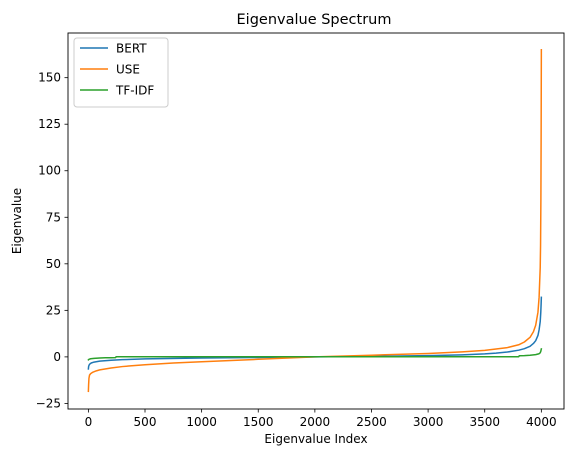 Image resolution: width=574 pixels, height=455 pixels. I want to click on x-tick-label: 4000, so click(541, 422).